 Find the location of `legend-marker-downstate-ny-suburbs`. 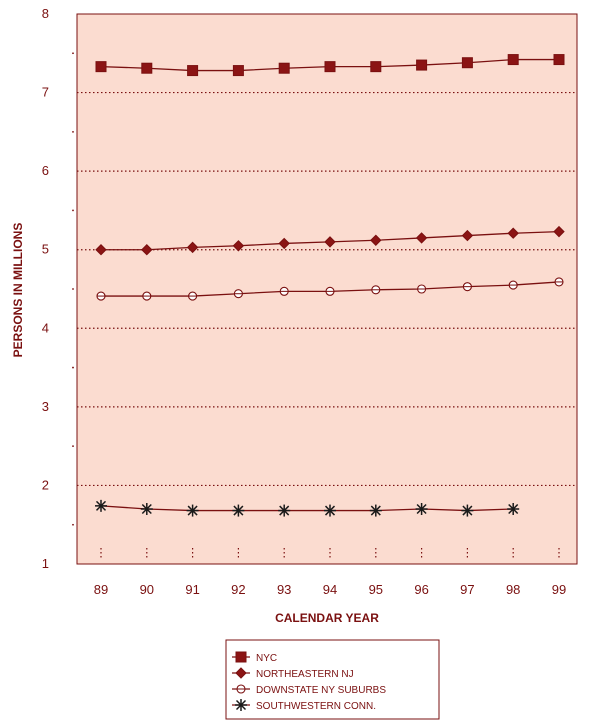

legend-marker-downstate-ny-suburbs is located at coordinates (241, 689).